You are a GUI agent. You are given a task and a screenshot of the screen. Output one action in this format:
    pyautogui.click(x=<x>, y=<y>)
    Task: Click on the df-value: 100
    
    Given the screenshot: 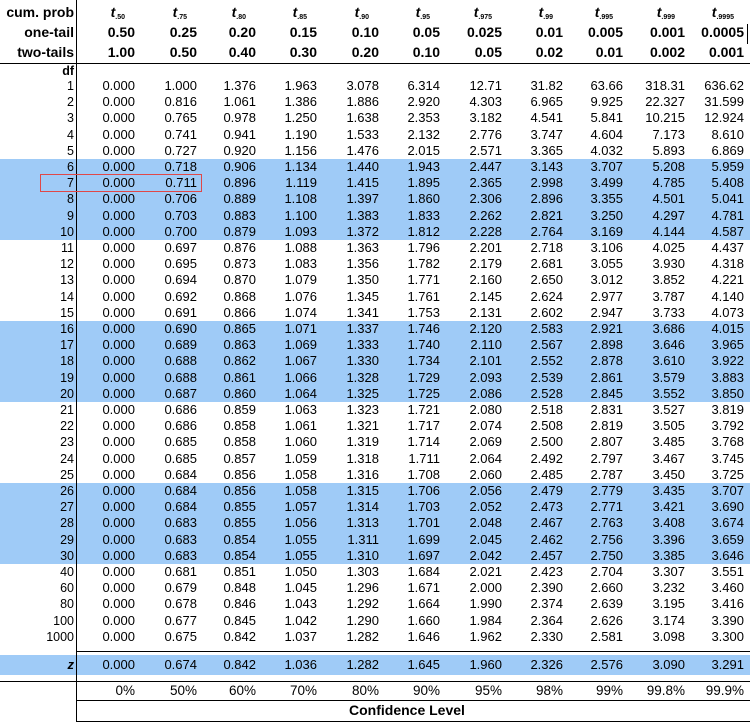 What is the action you would take?
    pyautogui.click(x=63, y=620)
    